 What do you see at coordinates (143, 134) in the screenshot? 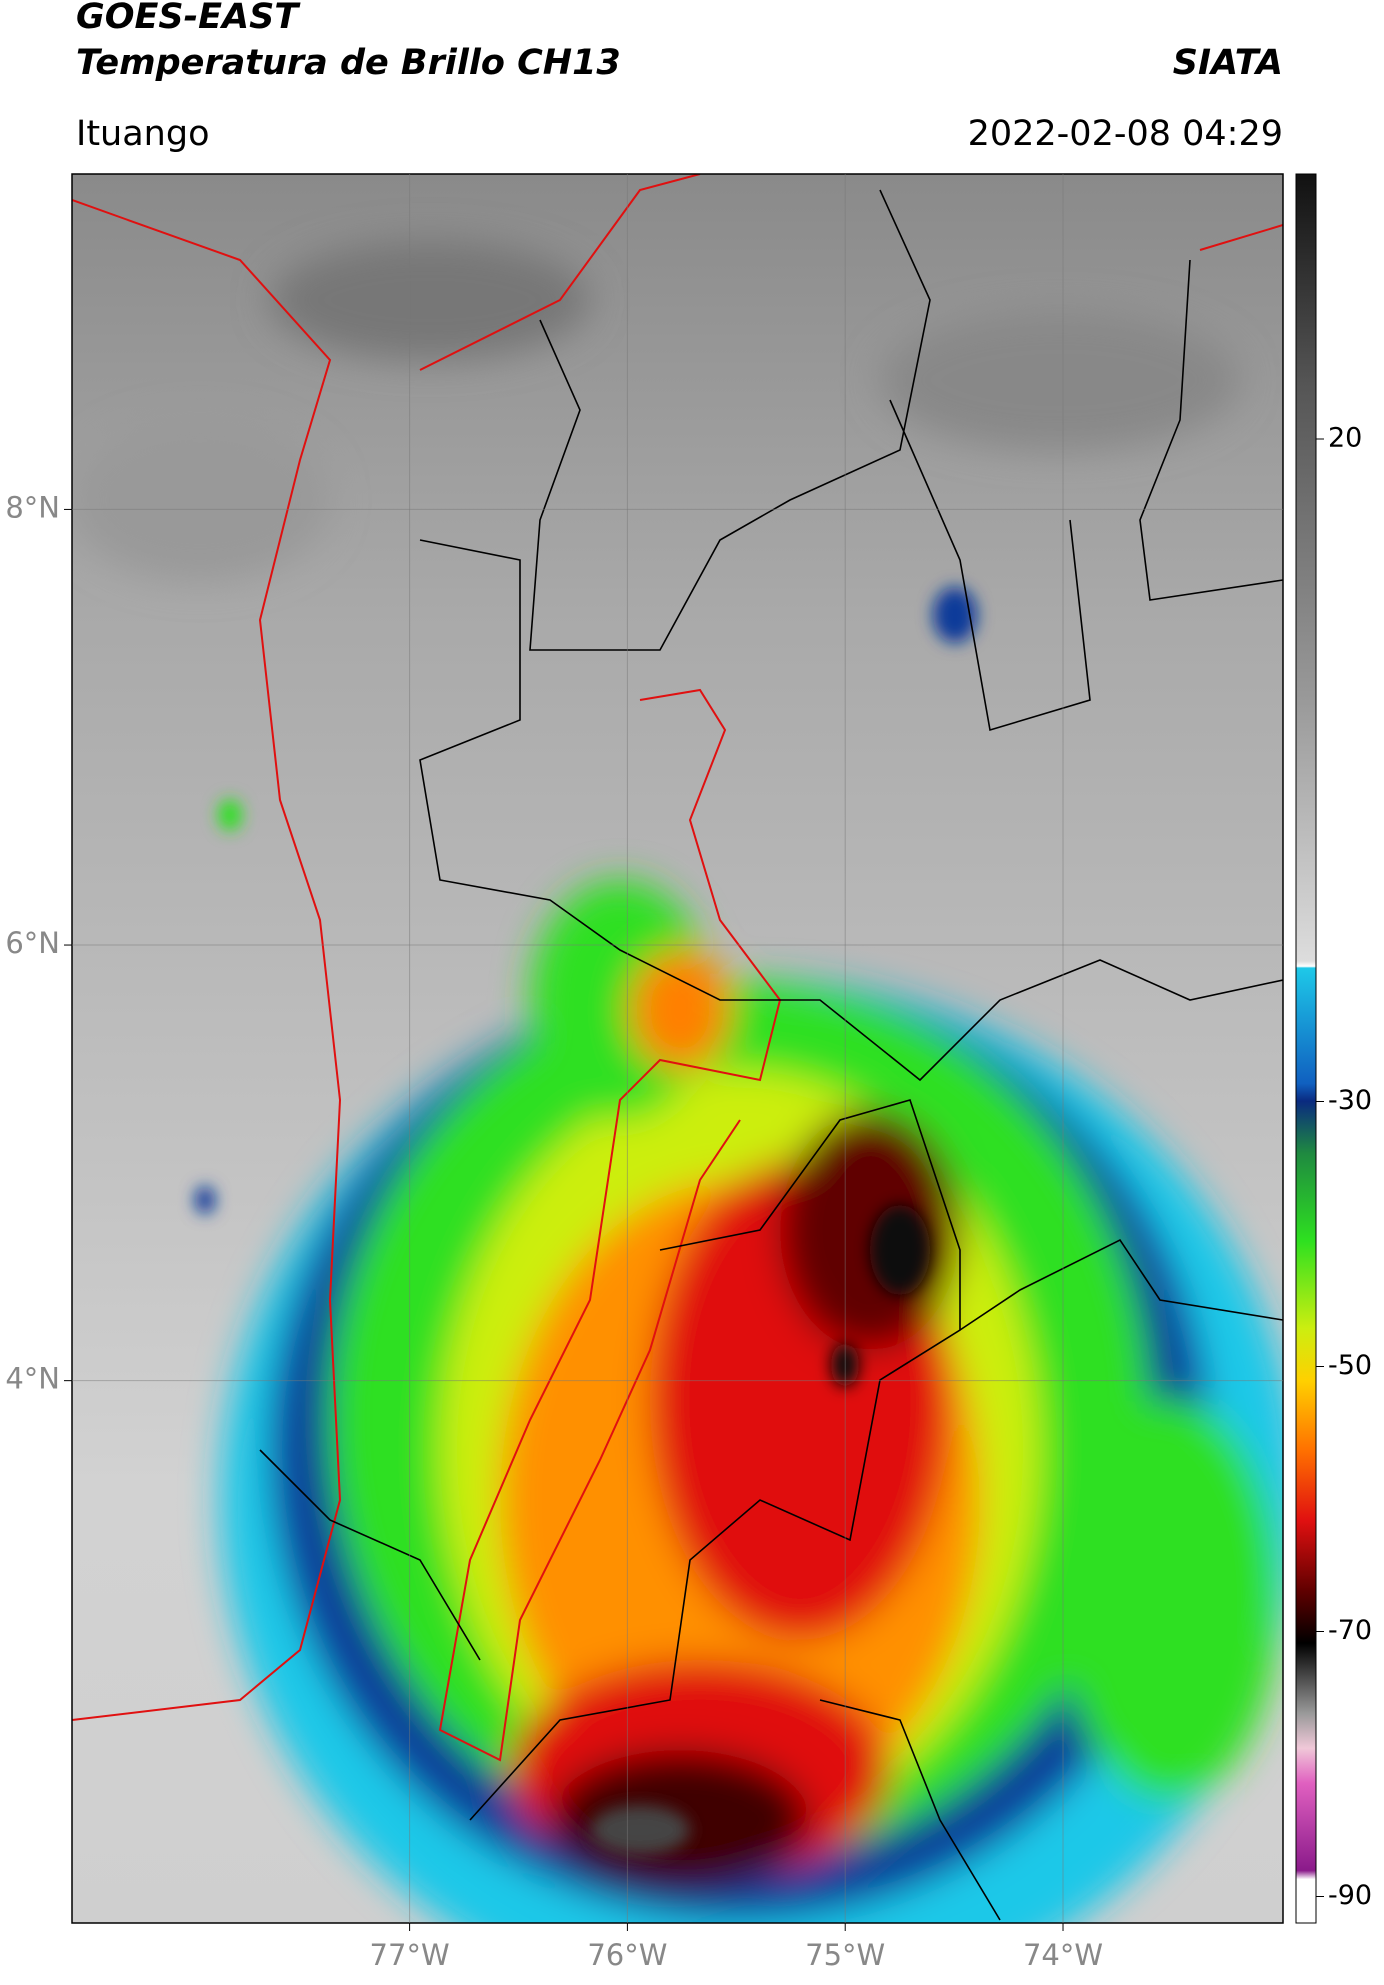
I see `location: Ituango` at bounding box center [143, 134].